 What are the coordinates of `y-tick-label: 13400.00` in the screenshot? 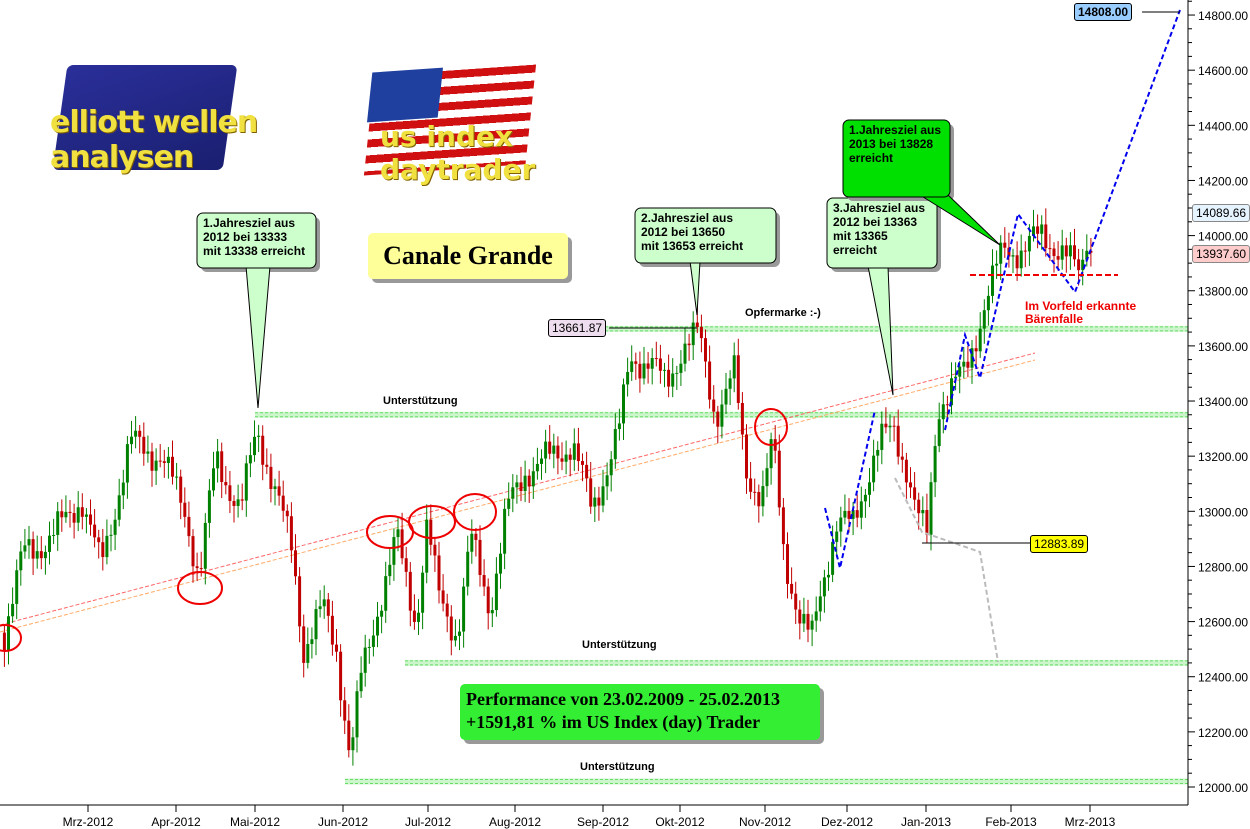 It's located at (1223, 402).